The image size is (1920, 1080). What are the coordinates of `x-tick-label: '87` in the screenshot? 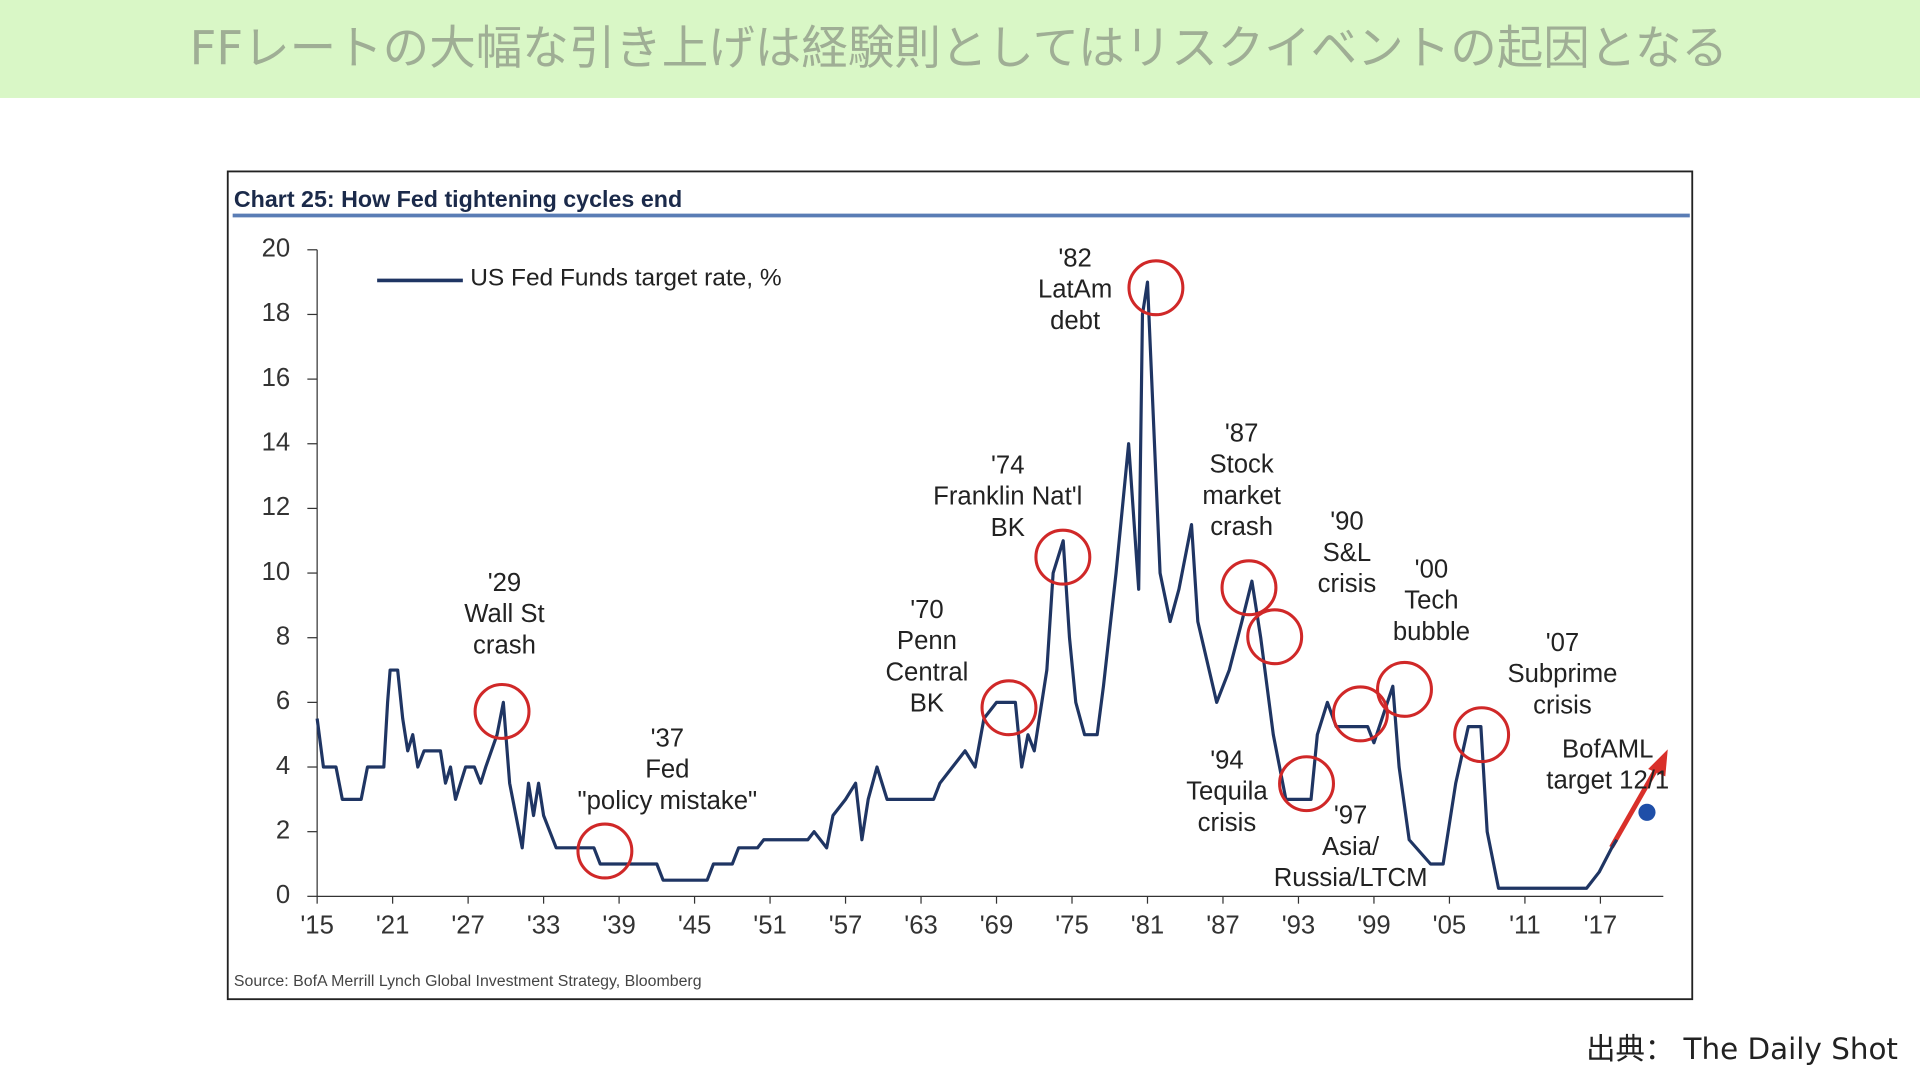 It's located at (1223, 926).